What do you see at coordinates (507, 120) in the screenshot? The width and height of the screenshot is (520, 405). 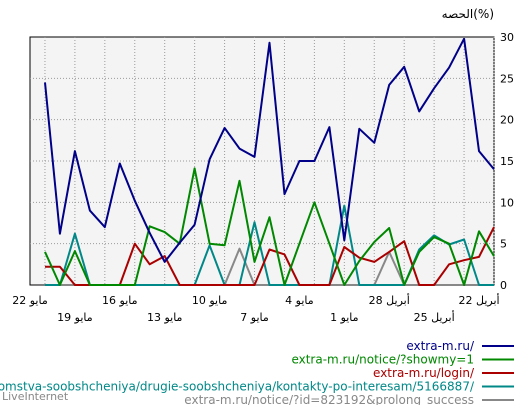 I see `y-tick-label: 20` at bounding box center [507, 120].